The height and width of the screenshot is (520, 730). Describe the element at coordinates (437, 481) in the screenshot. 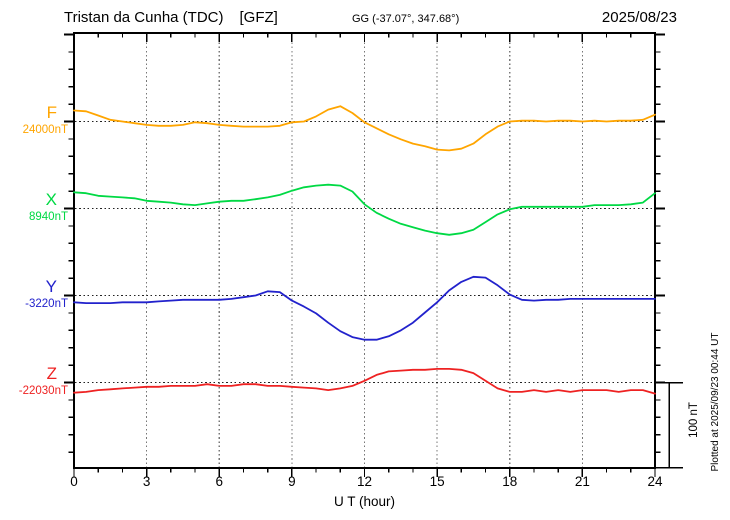

I see `x-tick-label-15: 15` at that location.